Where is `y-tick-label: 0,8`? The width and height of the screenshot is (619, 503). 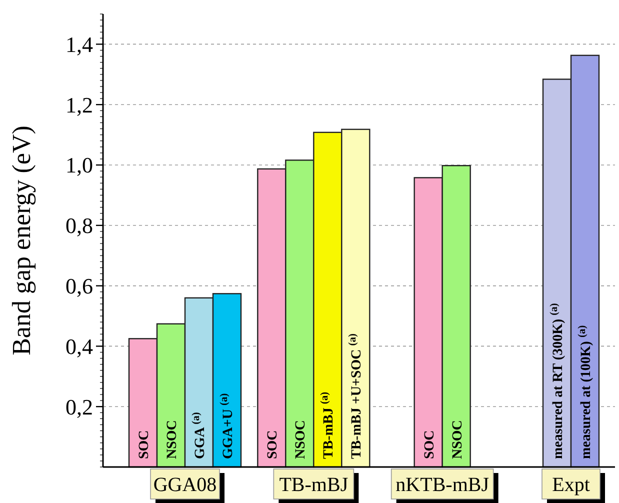 y-tick-label: 0,8 is located at coordinates (79, 225).